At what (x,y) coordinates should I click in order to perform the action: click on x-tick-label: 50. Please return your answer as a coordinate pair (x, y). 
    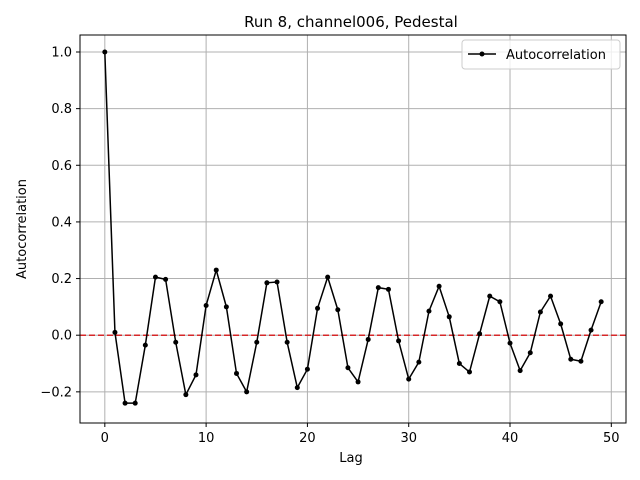
    Looking at the image, I should click on (611, 438).